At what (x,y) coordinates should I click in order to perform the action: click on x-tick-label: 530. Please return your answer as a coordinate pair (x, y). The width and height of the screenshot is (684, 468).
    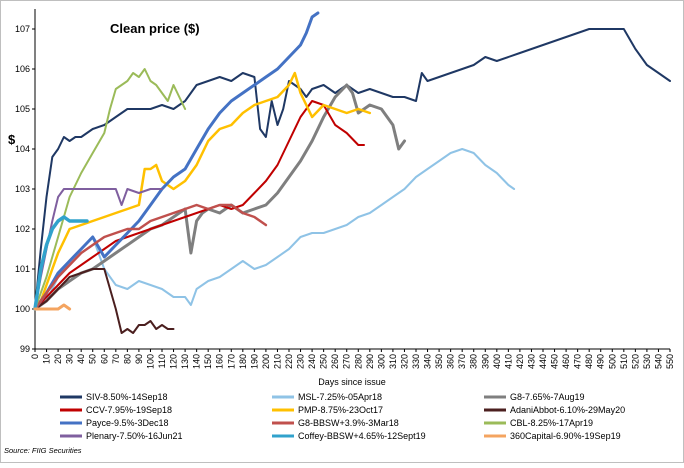
    Looking at the image, I should click on (647, 361).